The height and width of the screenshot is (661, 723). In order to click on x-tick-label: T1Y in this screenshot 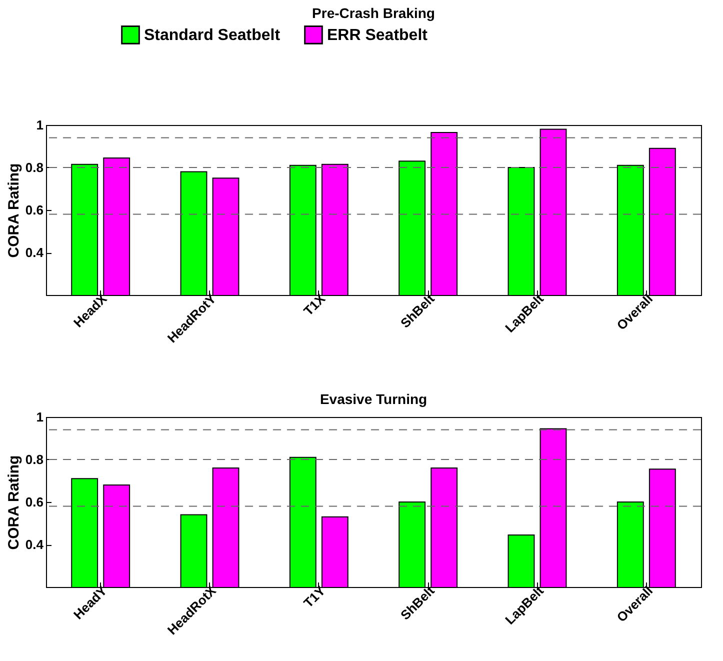, I will do `click(314, 596)`.